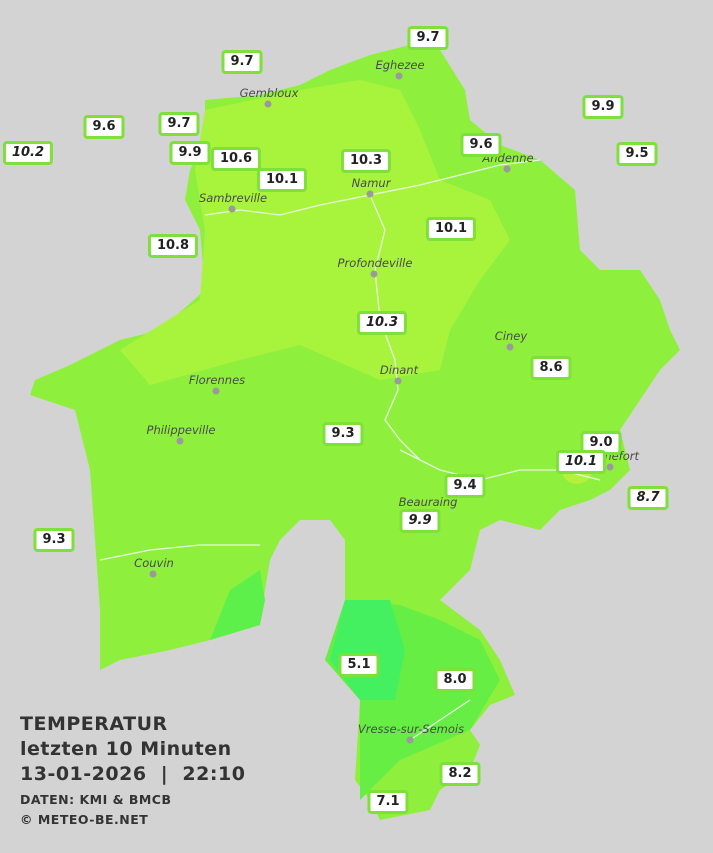  Describe the element at coordinates (84, 819) in the screenshot. I see `credit: © METEO-BE.NET` at that location.